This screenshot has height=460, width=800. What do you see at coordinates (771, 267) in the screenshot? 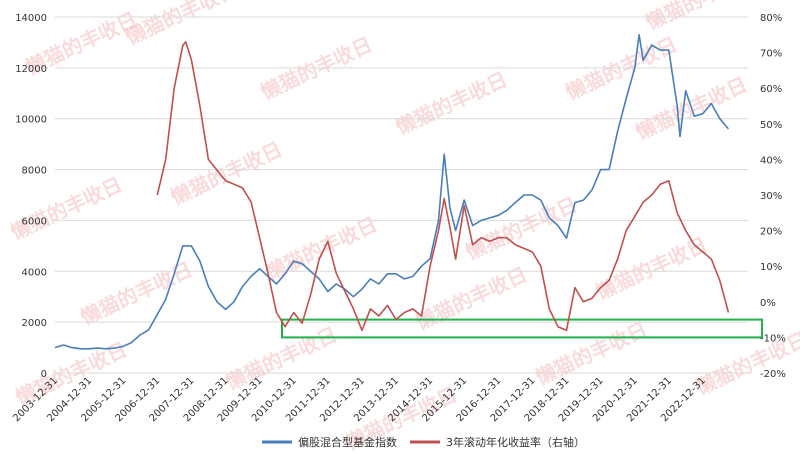
I see `y-right-tick-label: 10%` at bounding box center [771, 267].